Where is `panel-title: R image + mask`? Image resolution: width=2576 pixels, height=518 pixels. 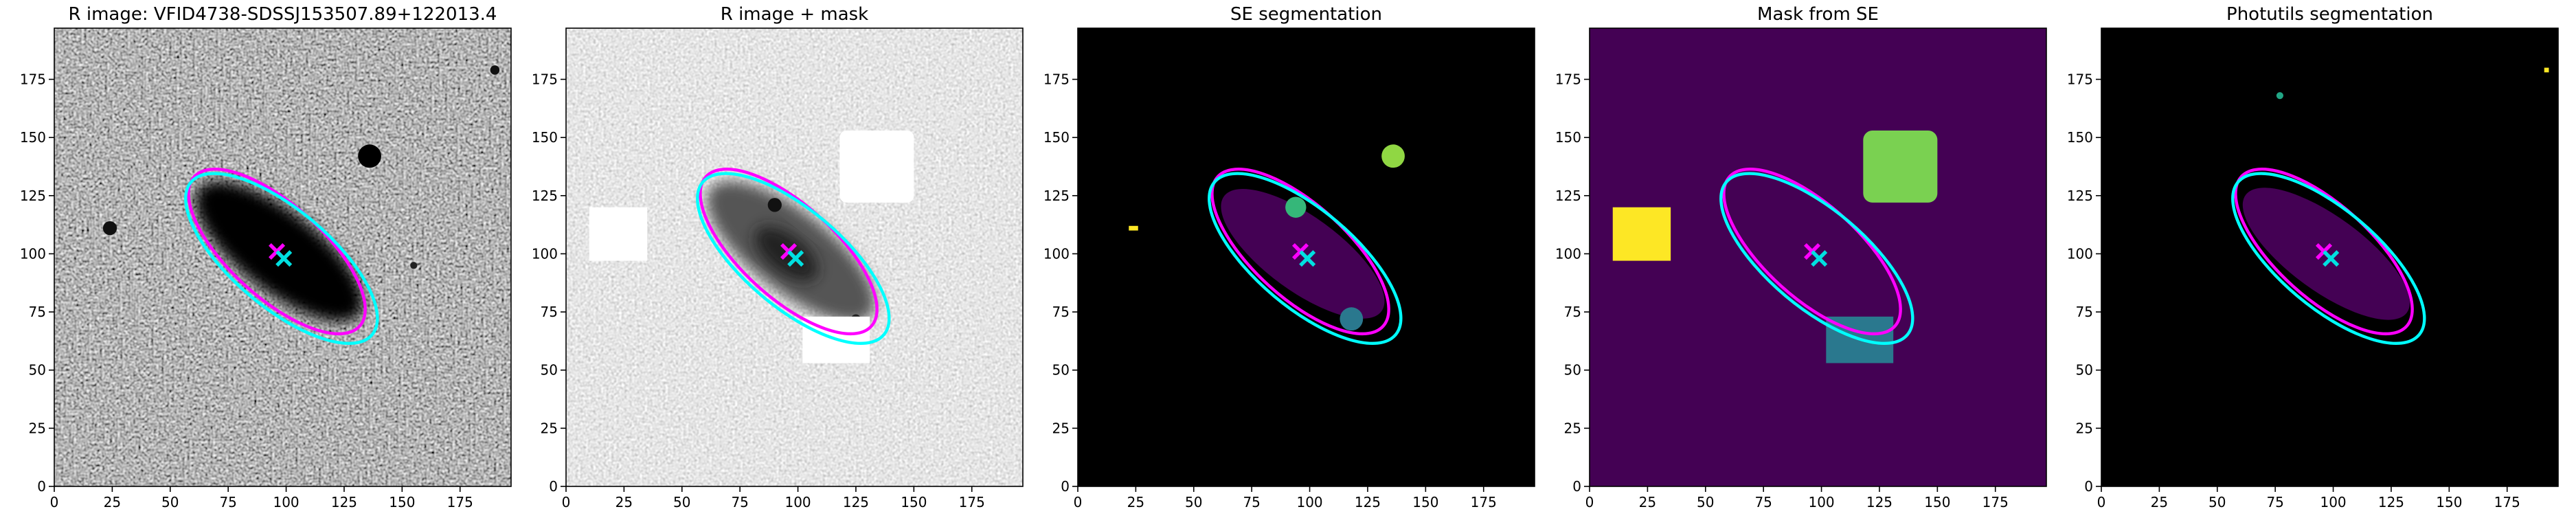 panel-title: R image + mask is located at coordinates (795, 14).